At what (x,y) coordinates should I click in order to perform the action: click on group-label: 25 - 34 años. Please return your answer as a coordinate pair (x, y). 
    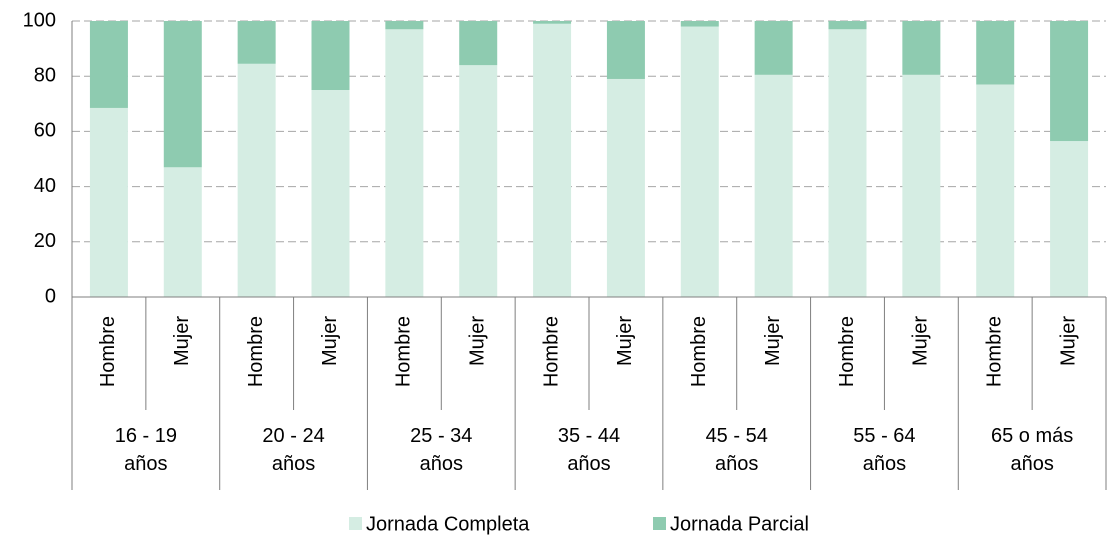
    Looking at the image, I should click on (441, 450).